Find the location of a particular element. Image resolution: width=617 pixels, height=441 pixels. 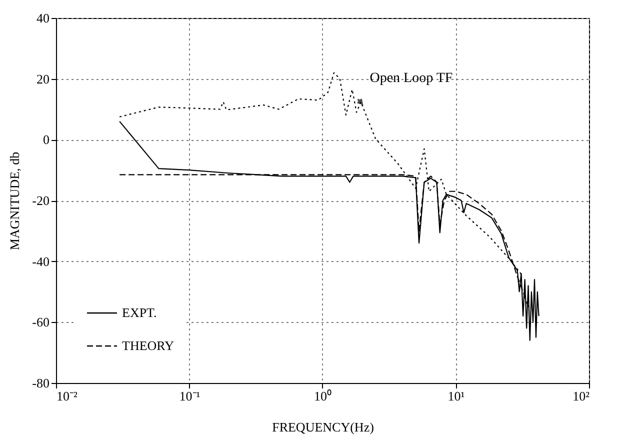

x-tick-label: 10⁻² is located at coordinates (67, 396).